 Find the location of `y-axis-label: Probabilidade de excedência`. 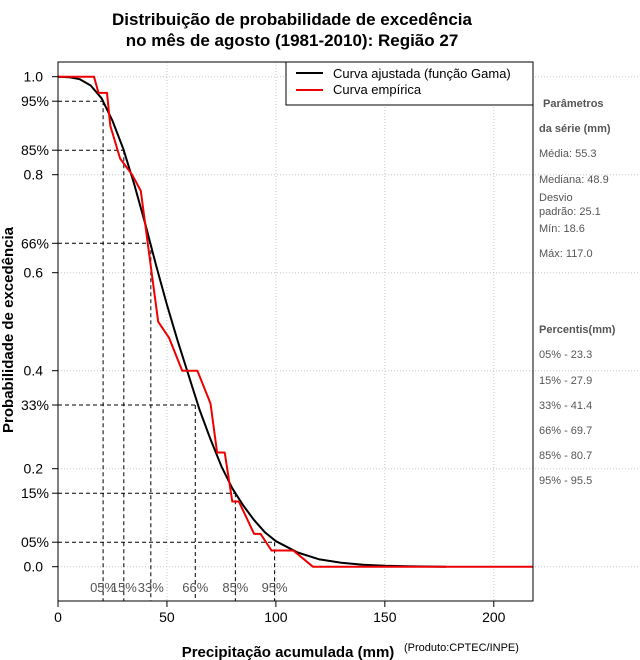

y-axis-label: Probabilidade de excedência is located at coordinates (8, 329).